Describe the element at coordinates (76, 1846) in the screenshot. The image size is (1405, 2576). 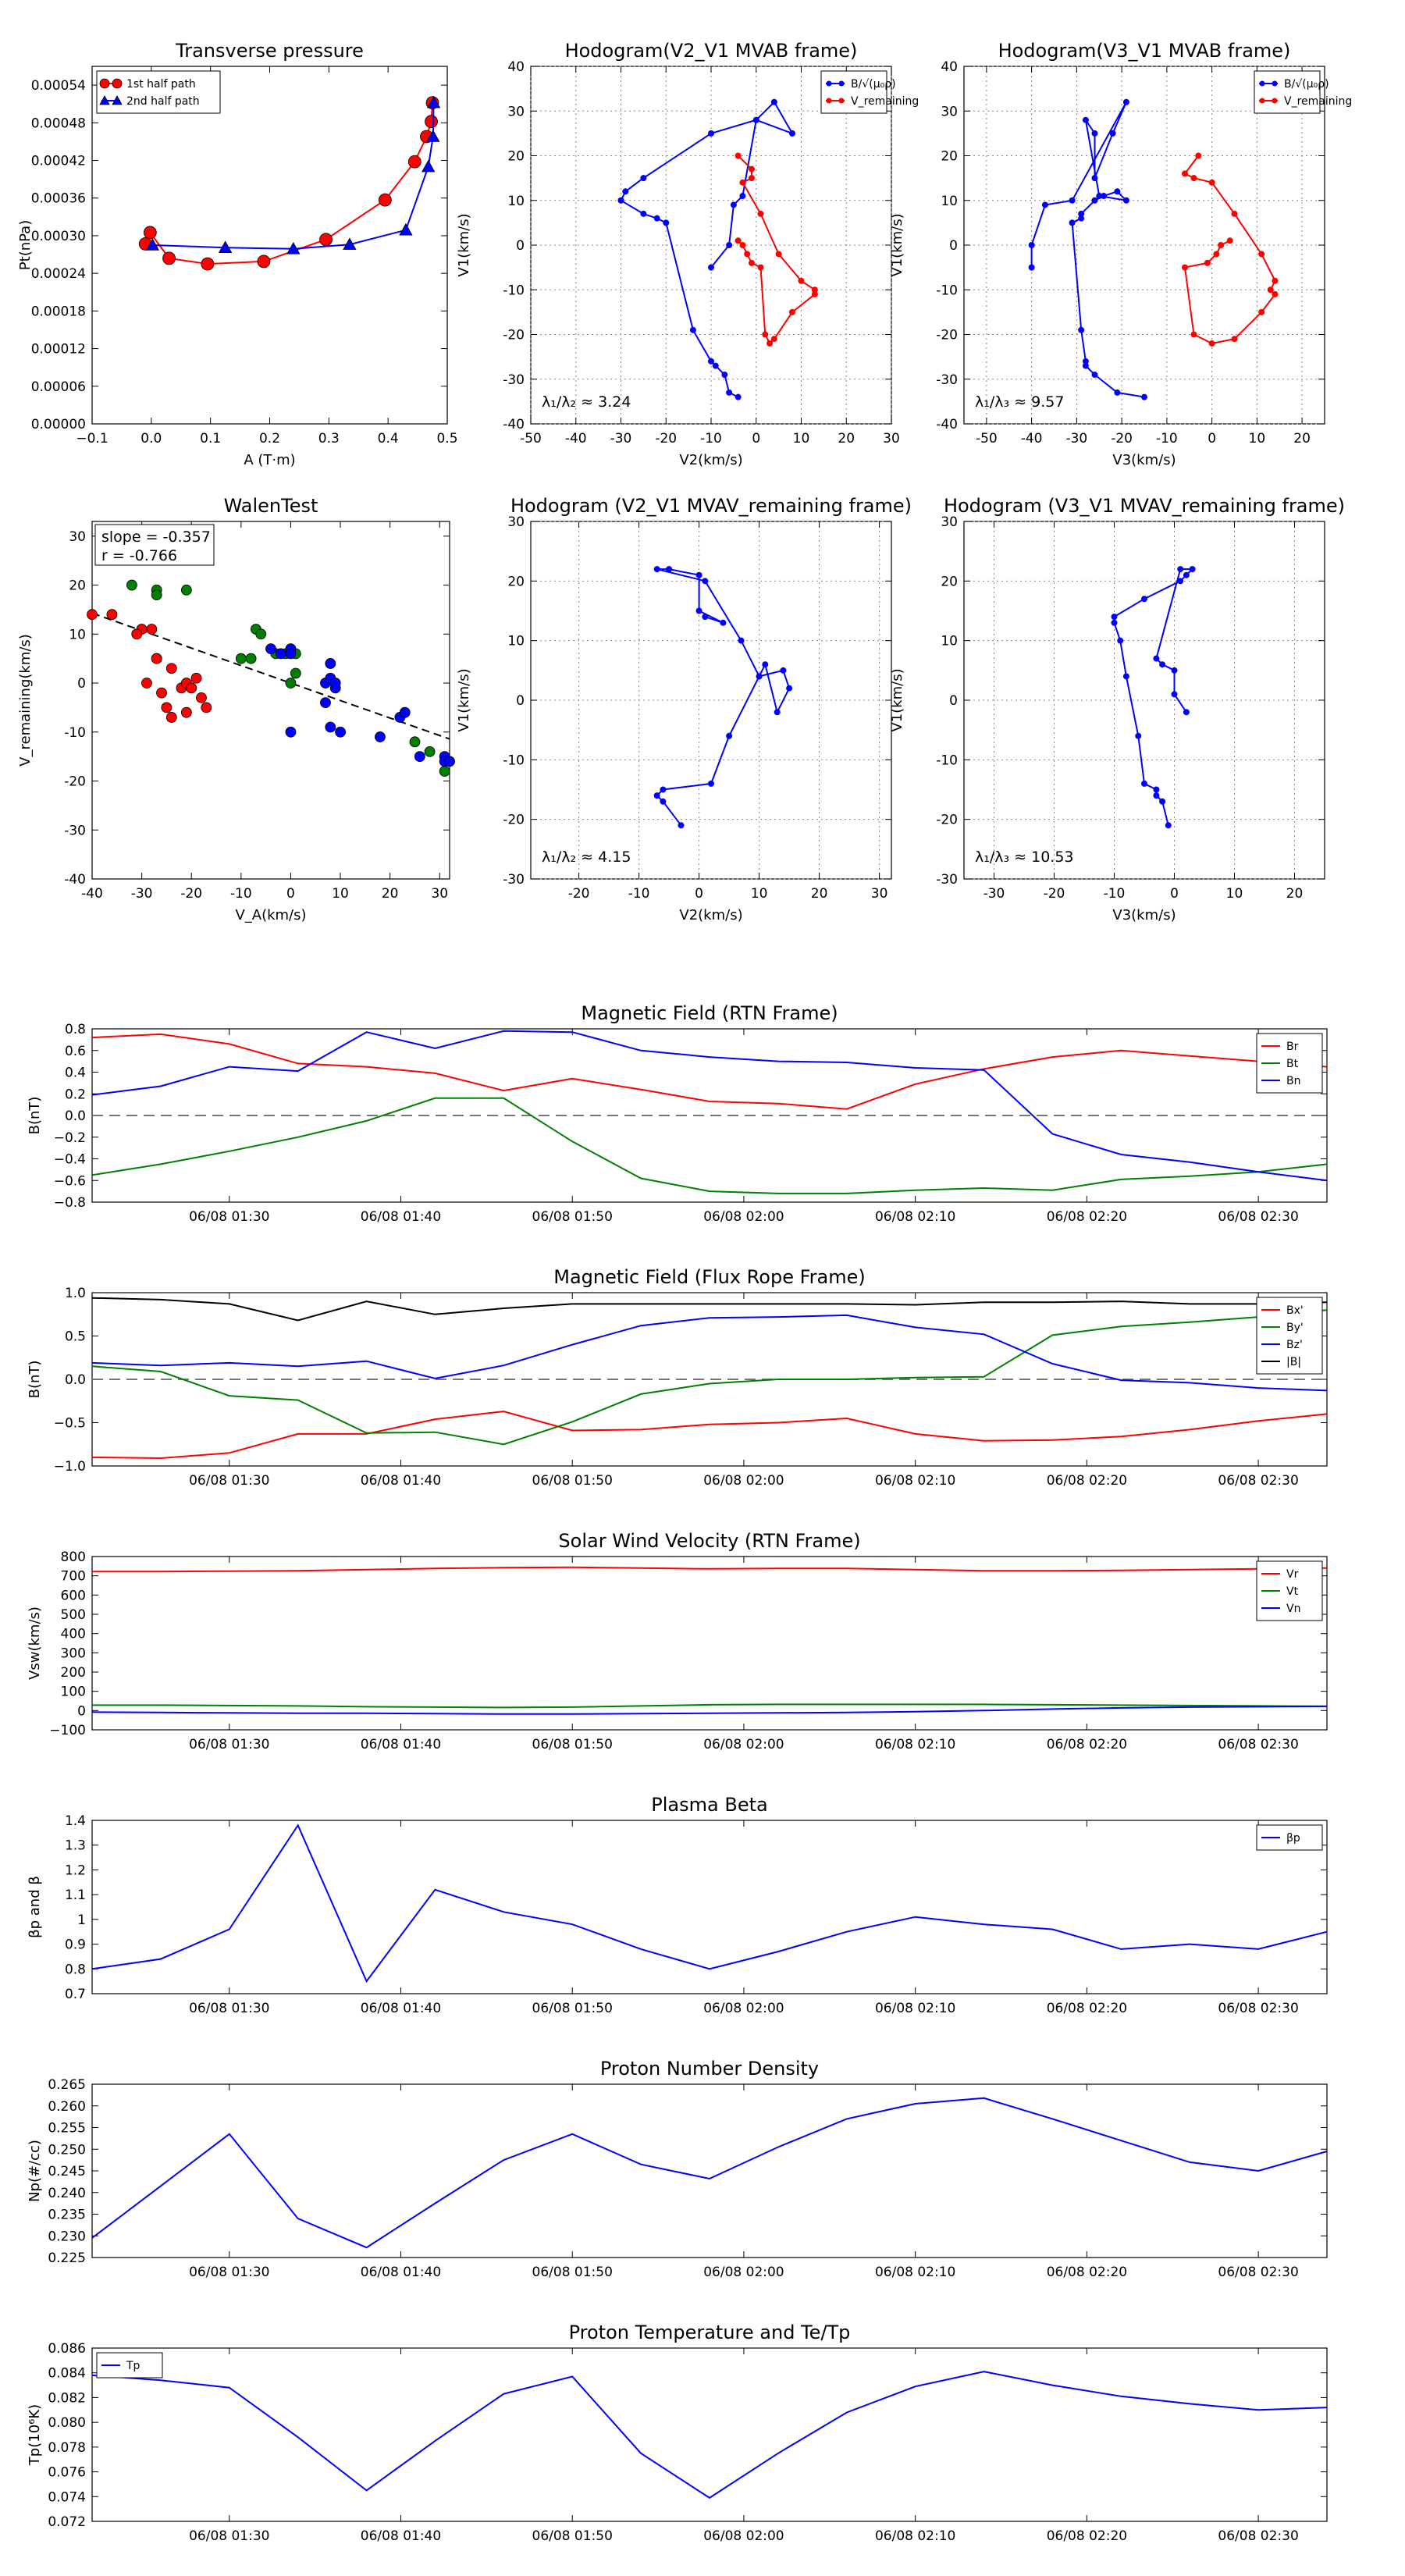
I see `y-tick-label: 1.3` at that location.